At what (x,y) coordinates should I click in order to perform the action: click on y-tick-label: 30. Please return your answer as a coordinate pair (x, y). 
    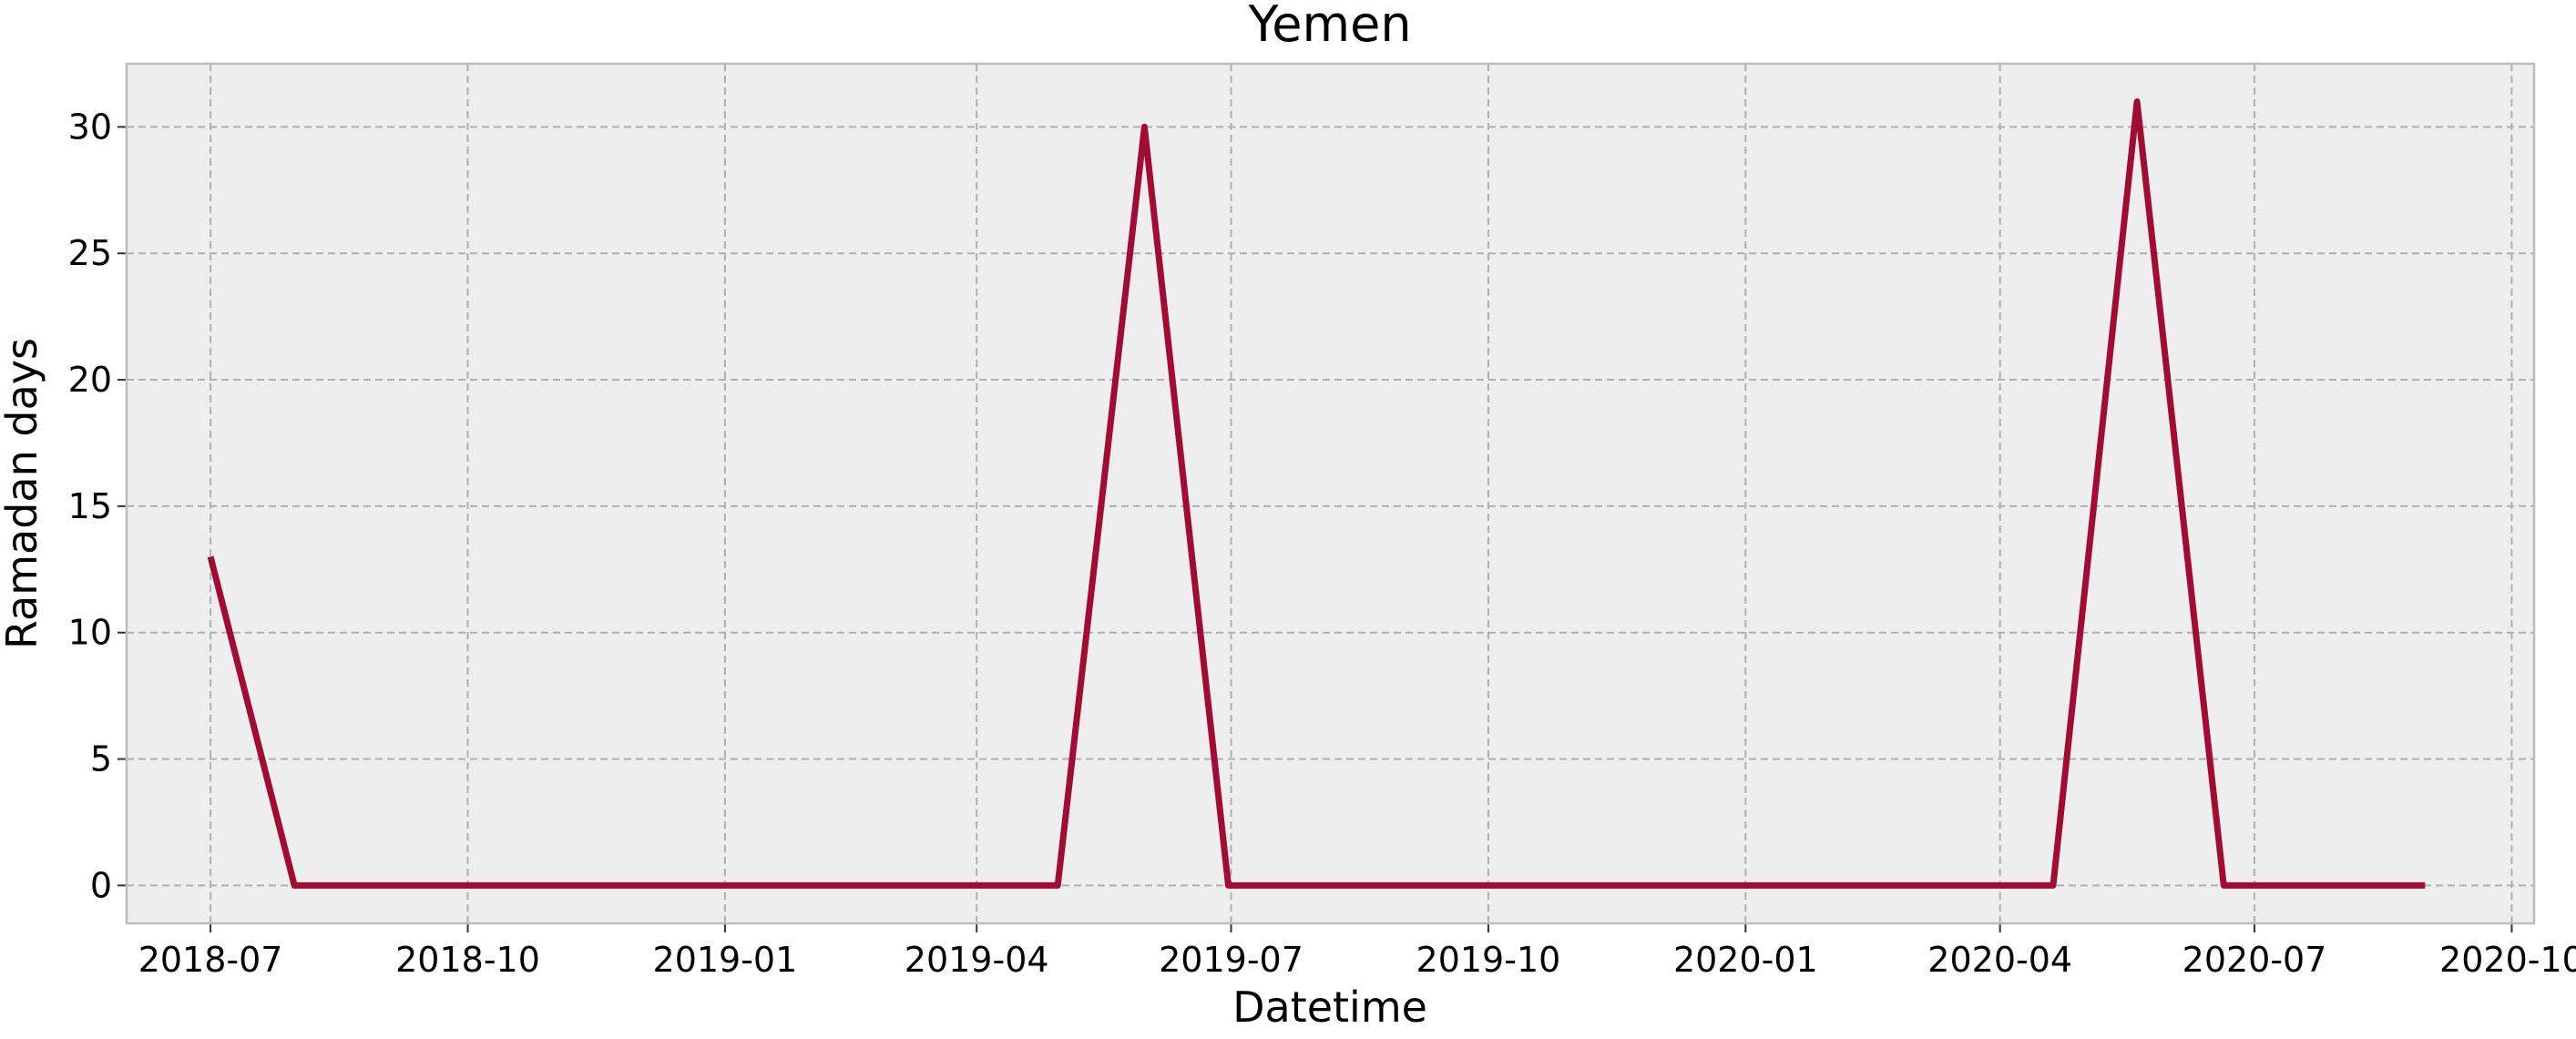
    Looking at the image, I should click on (90, 127).